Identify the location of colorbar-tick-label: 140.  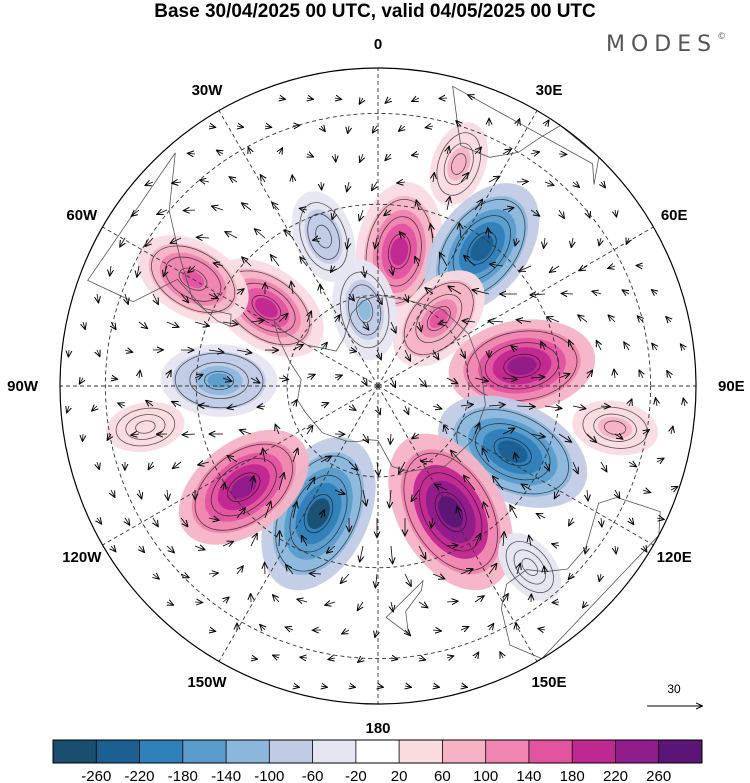
(528, 775).